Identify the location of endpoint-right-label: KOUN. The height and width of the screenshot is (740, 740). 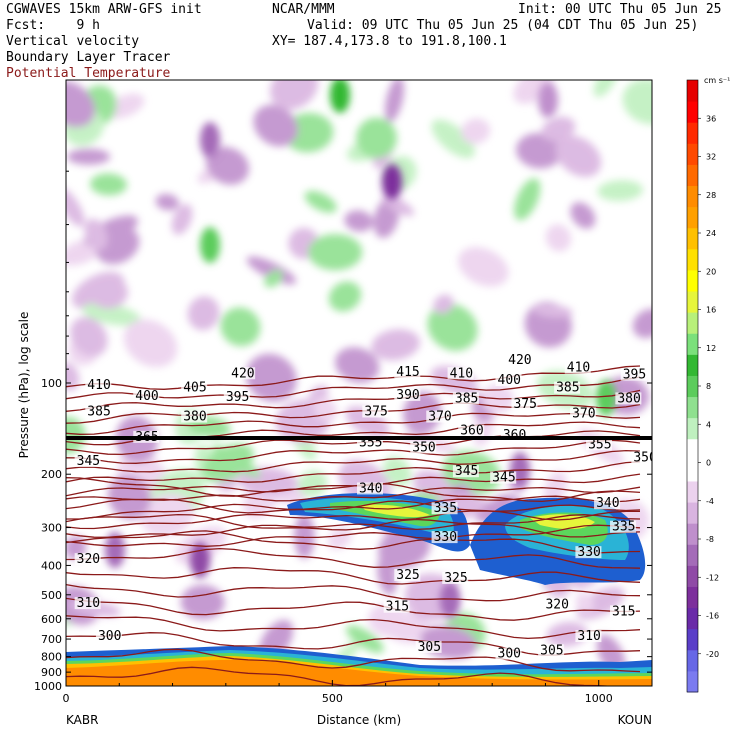
(635, 720).